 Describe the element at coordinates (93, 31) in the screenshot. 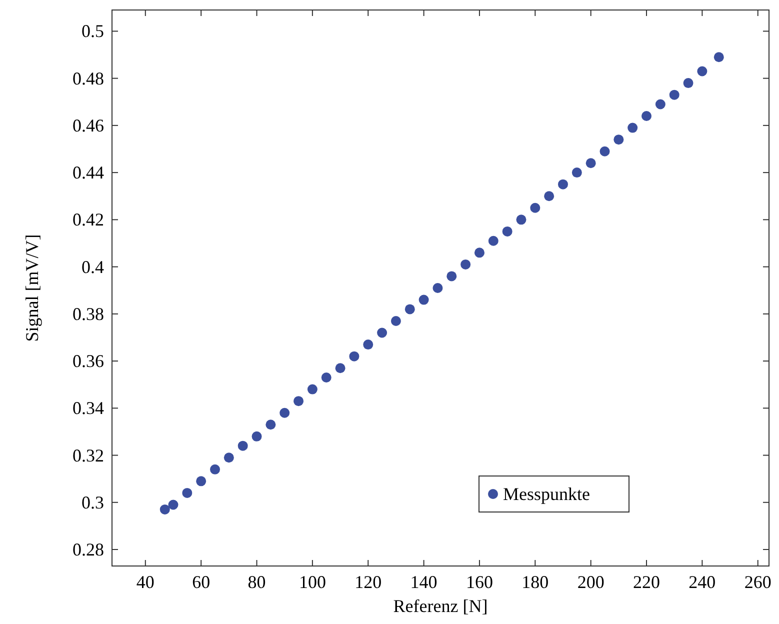

I see `y-tick-label: 0.5` at that location.